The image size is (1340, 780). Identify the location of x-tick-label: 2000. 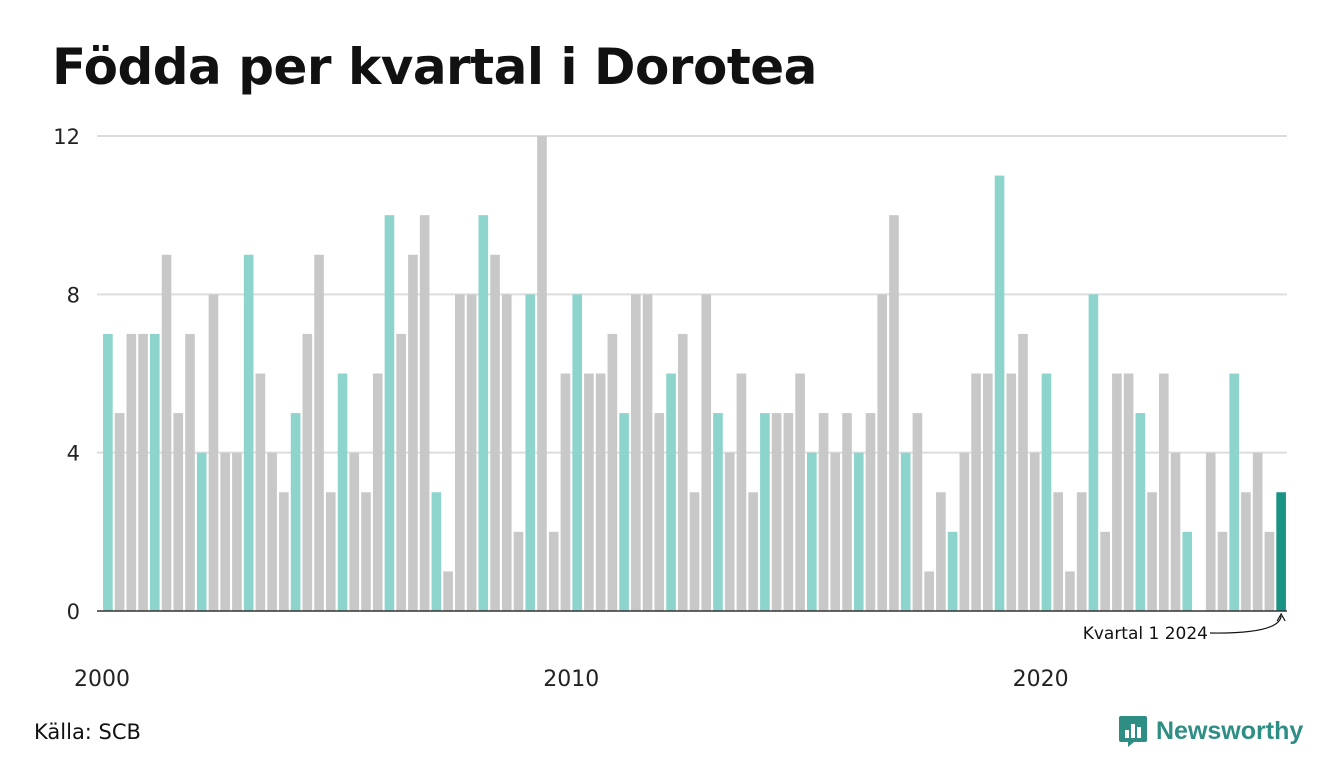
(102, 679).